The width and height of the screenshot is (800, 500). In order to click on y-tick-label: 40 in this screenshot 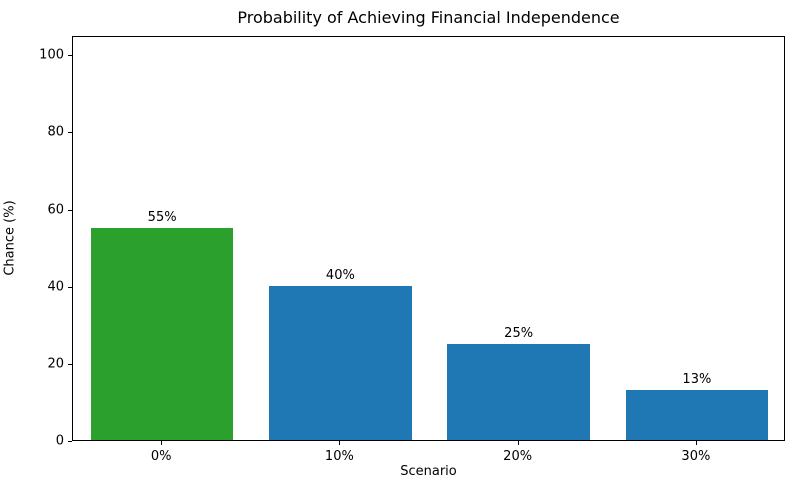, I will do `click(55, 287)`.